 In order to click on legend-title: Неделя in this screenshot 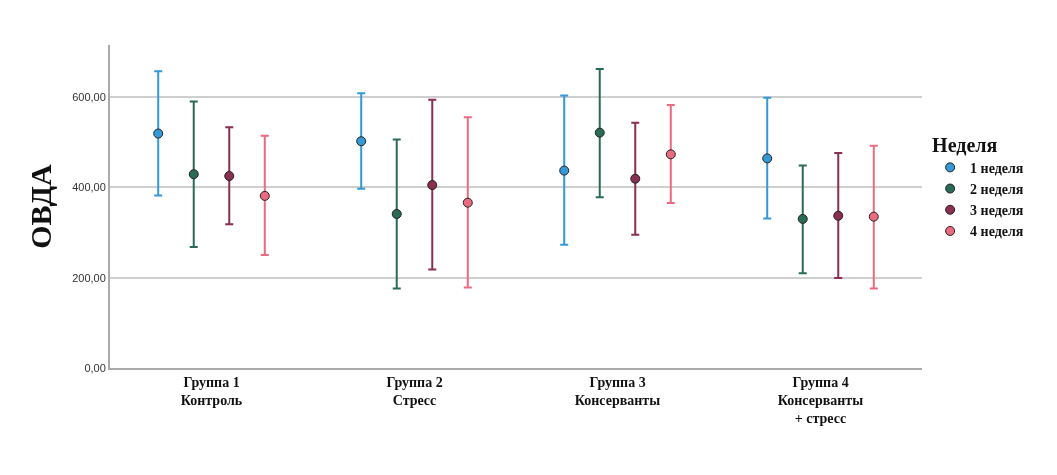, I will do `click(965, 144)`.